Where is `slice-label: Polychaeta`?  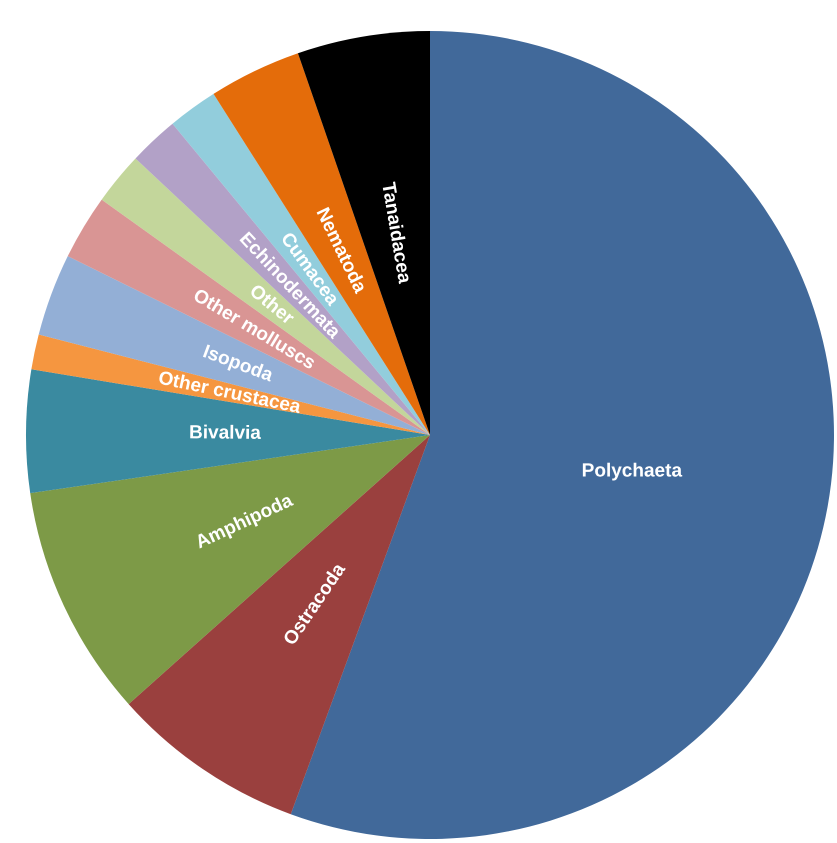 slice-label: Polychaeta is located at coordinates (632, 471).